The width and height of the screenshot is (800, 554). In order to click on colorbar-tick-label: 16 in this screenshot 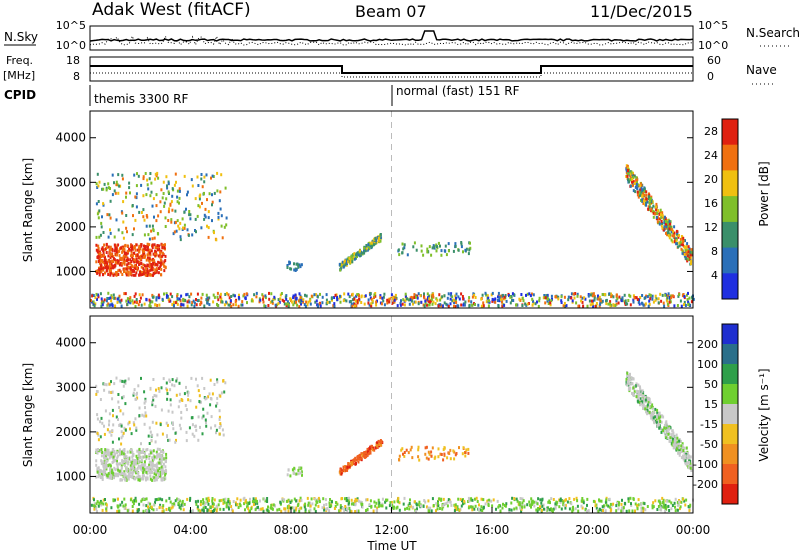, I will do `click(711, 203)`.